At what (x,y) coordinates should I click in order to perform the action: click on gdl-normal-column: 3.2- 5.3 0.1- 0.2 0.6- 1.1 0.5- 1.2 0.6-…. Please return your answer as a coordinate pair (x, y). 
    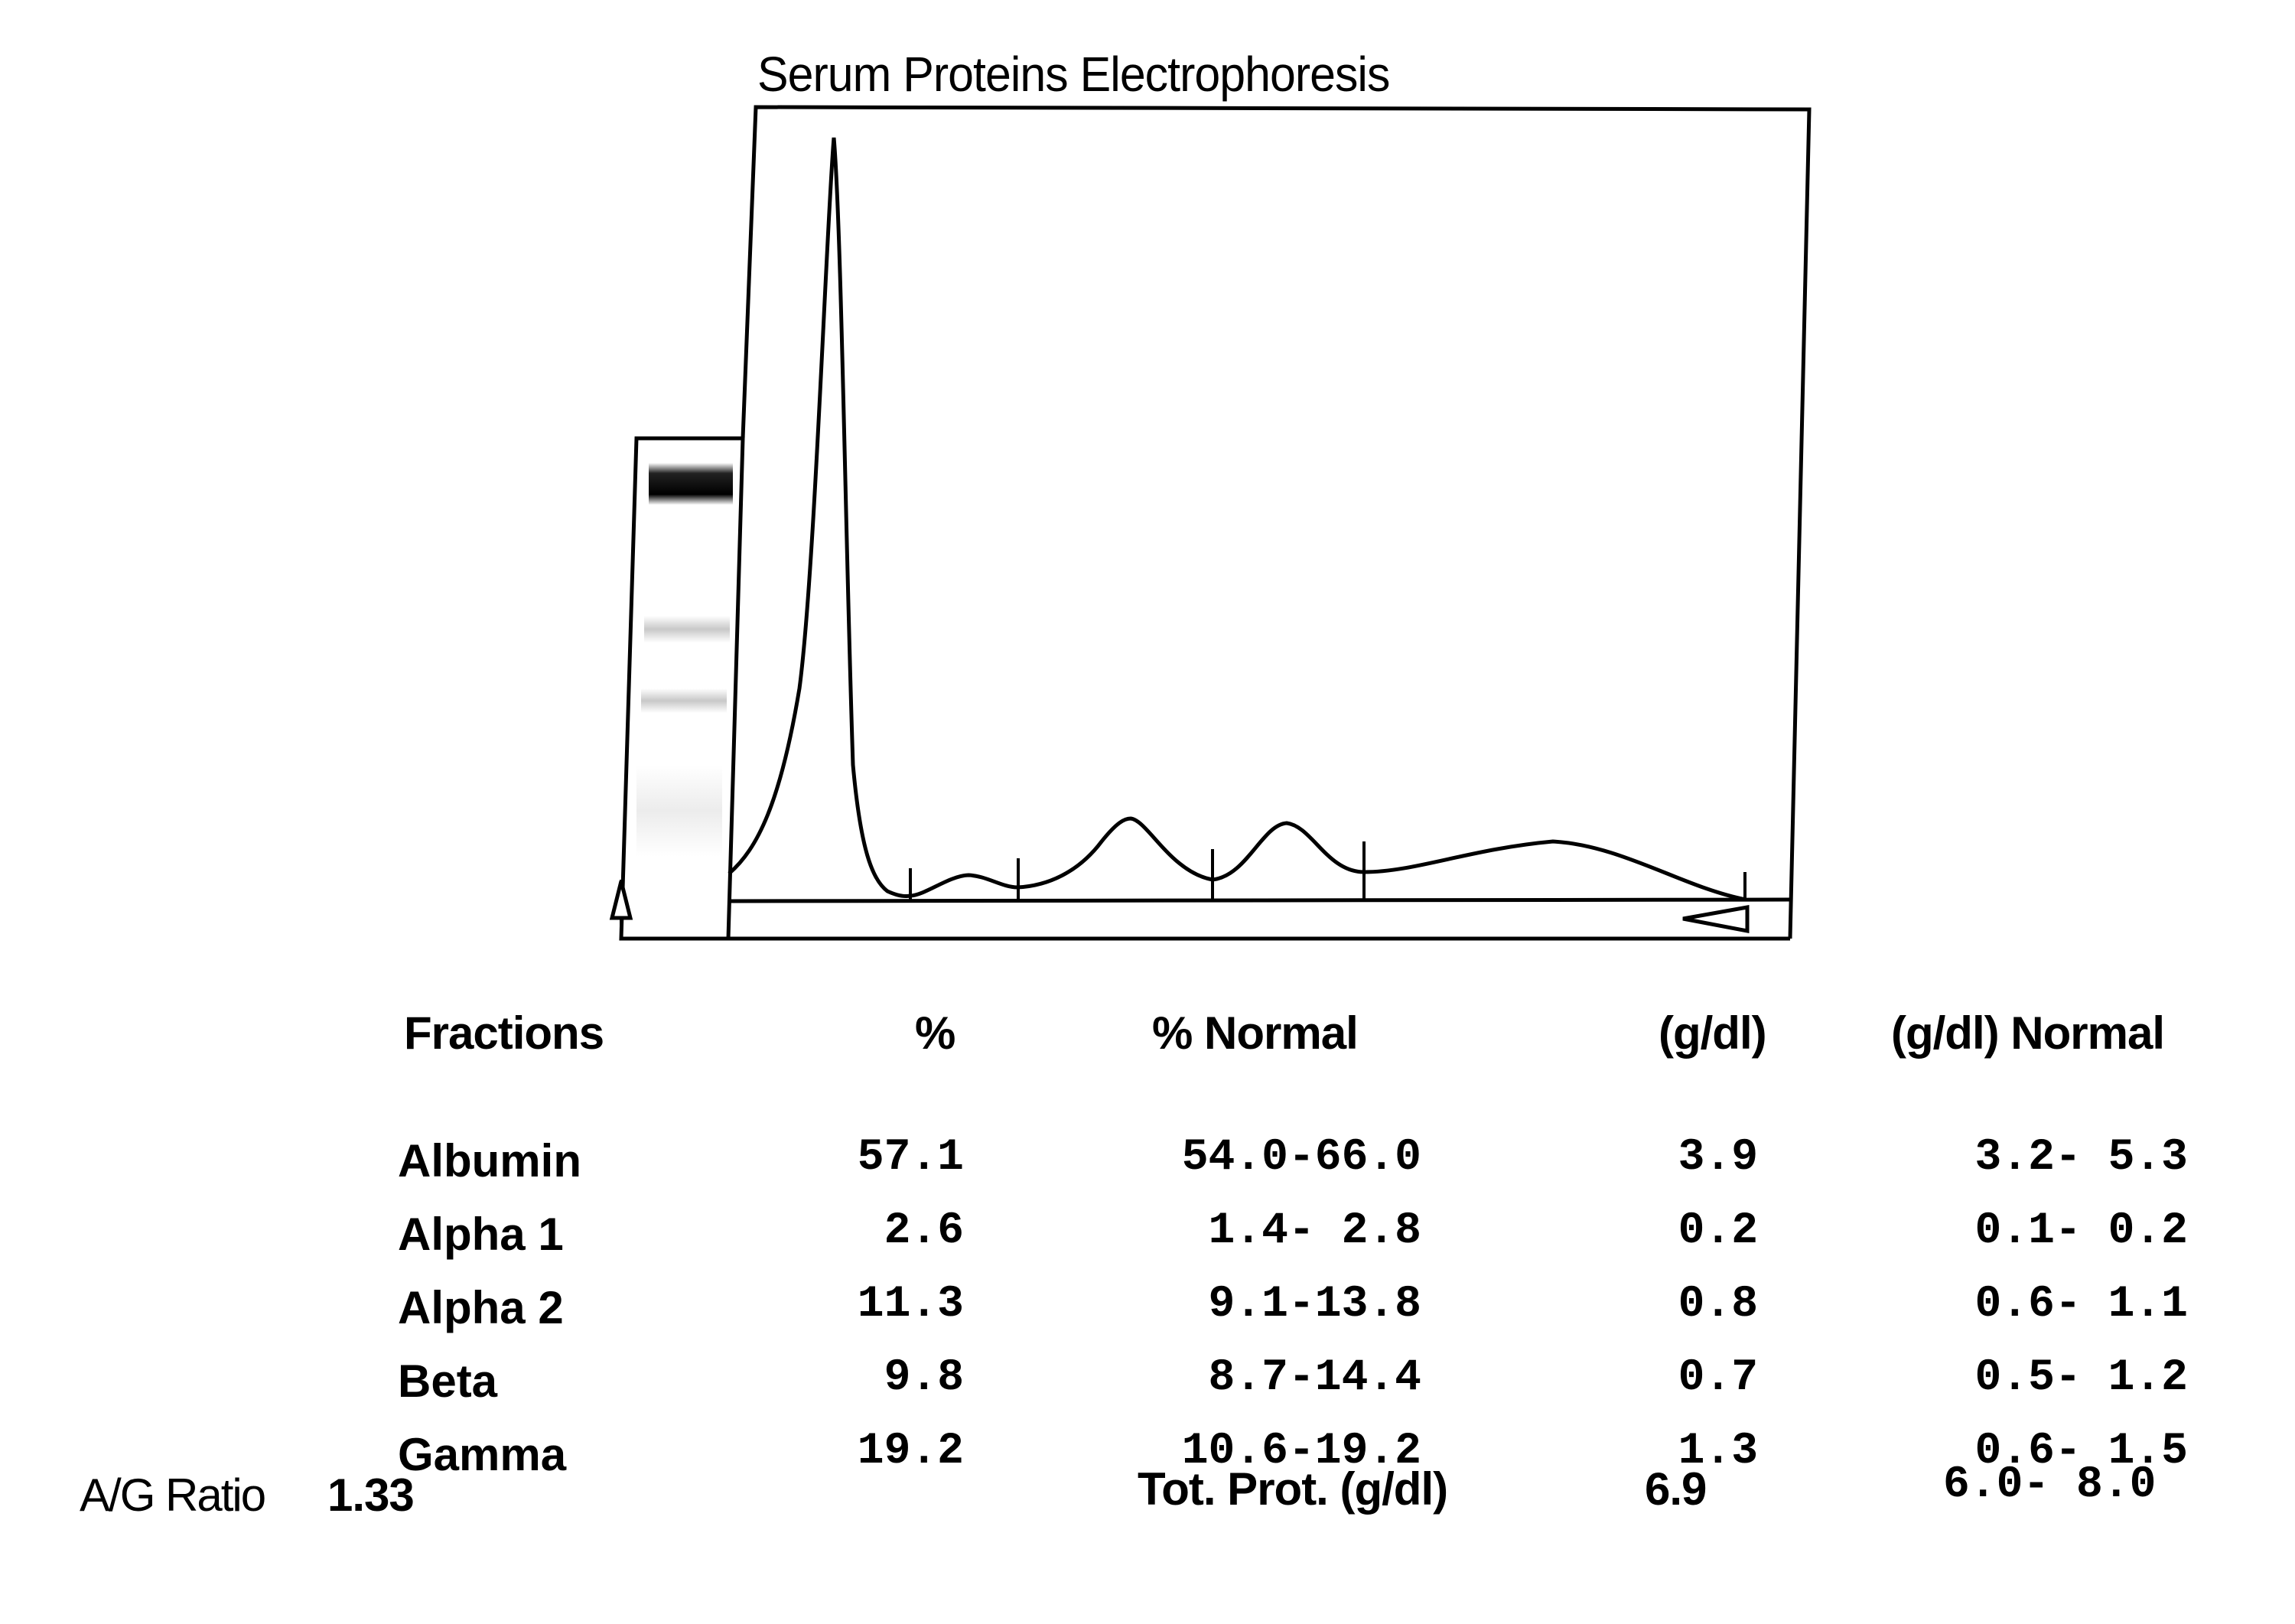
    Looking at the image, I should click on (2031, 1298).